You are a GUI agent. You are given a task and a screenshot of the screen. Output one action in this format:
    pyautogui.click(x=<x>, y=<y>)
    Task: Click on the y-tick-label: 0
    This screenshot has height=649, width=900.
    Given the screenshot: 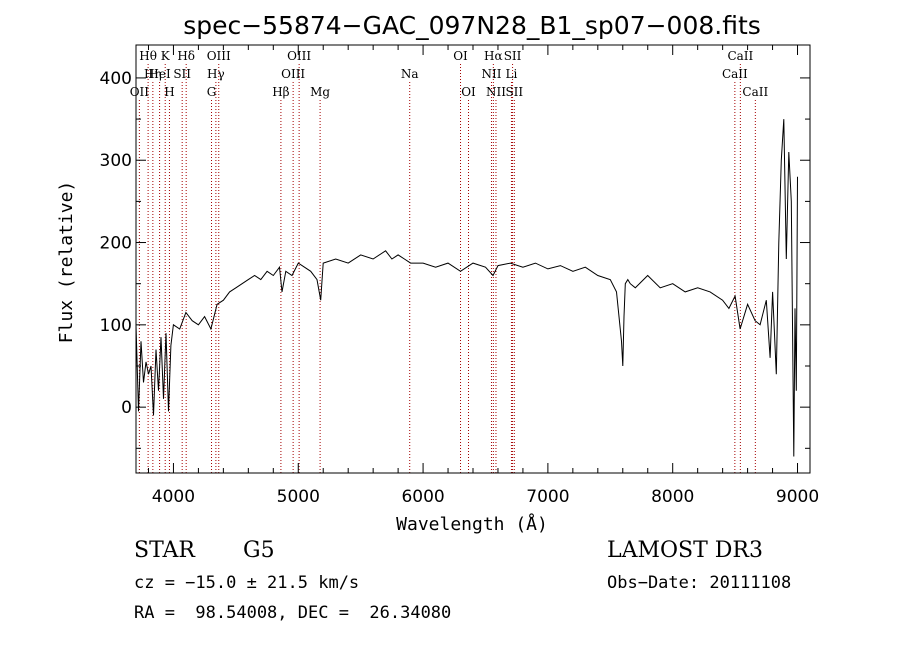 What is the action you would take?
    pyautogui.click(x=126, y=408)
    